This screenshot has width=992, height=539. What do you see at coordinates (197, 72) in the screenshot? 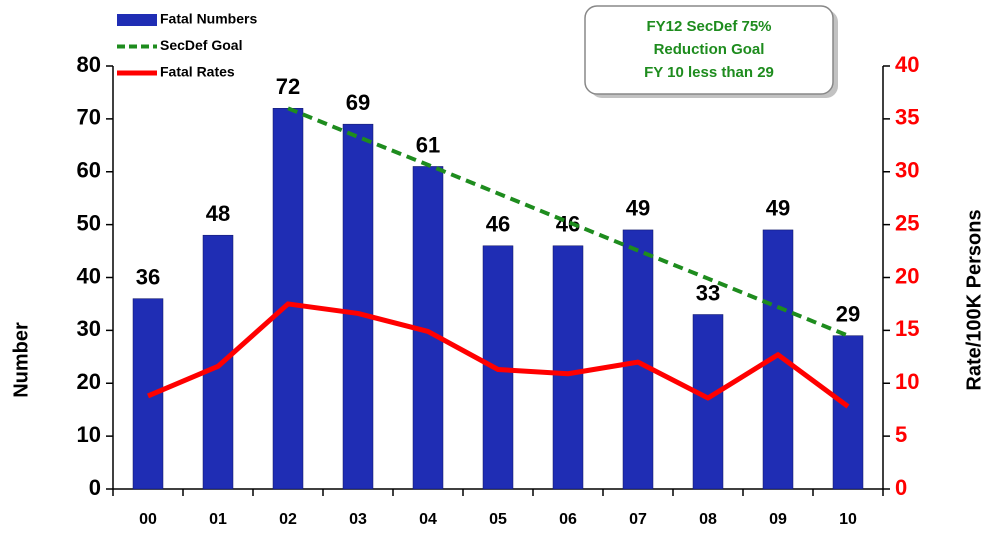
I see `legend-label: Fatal Rates` at bounding box center [197, 72].